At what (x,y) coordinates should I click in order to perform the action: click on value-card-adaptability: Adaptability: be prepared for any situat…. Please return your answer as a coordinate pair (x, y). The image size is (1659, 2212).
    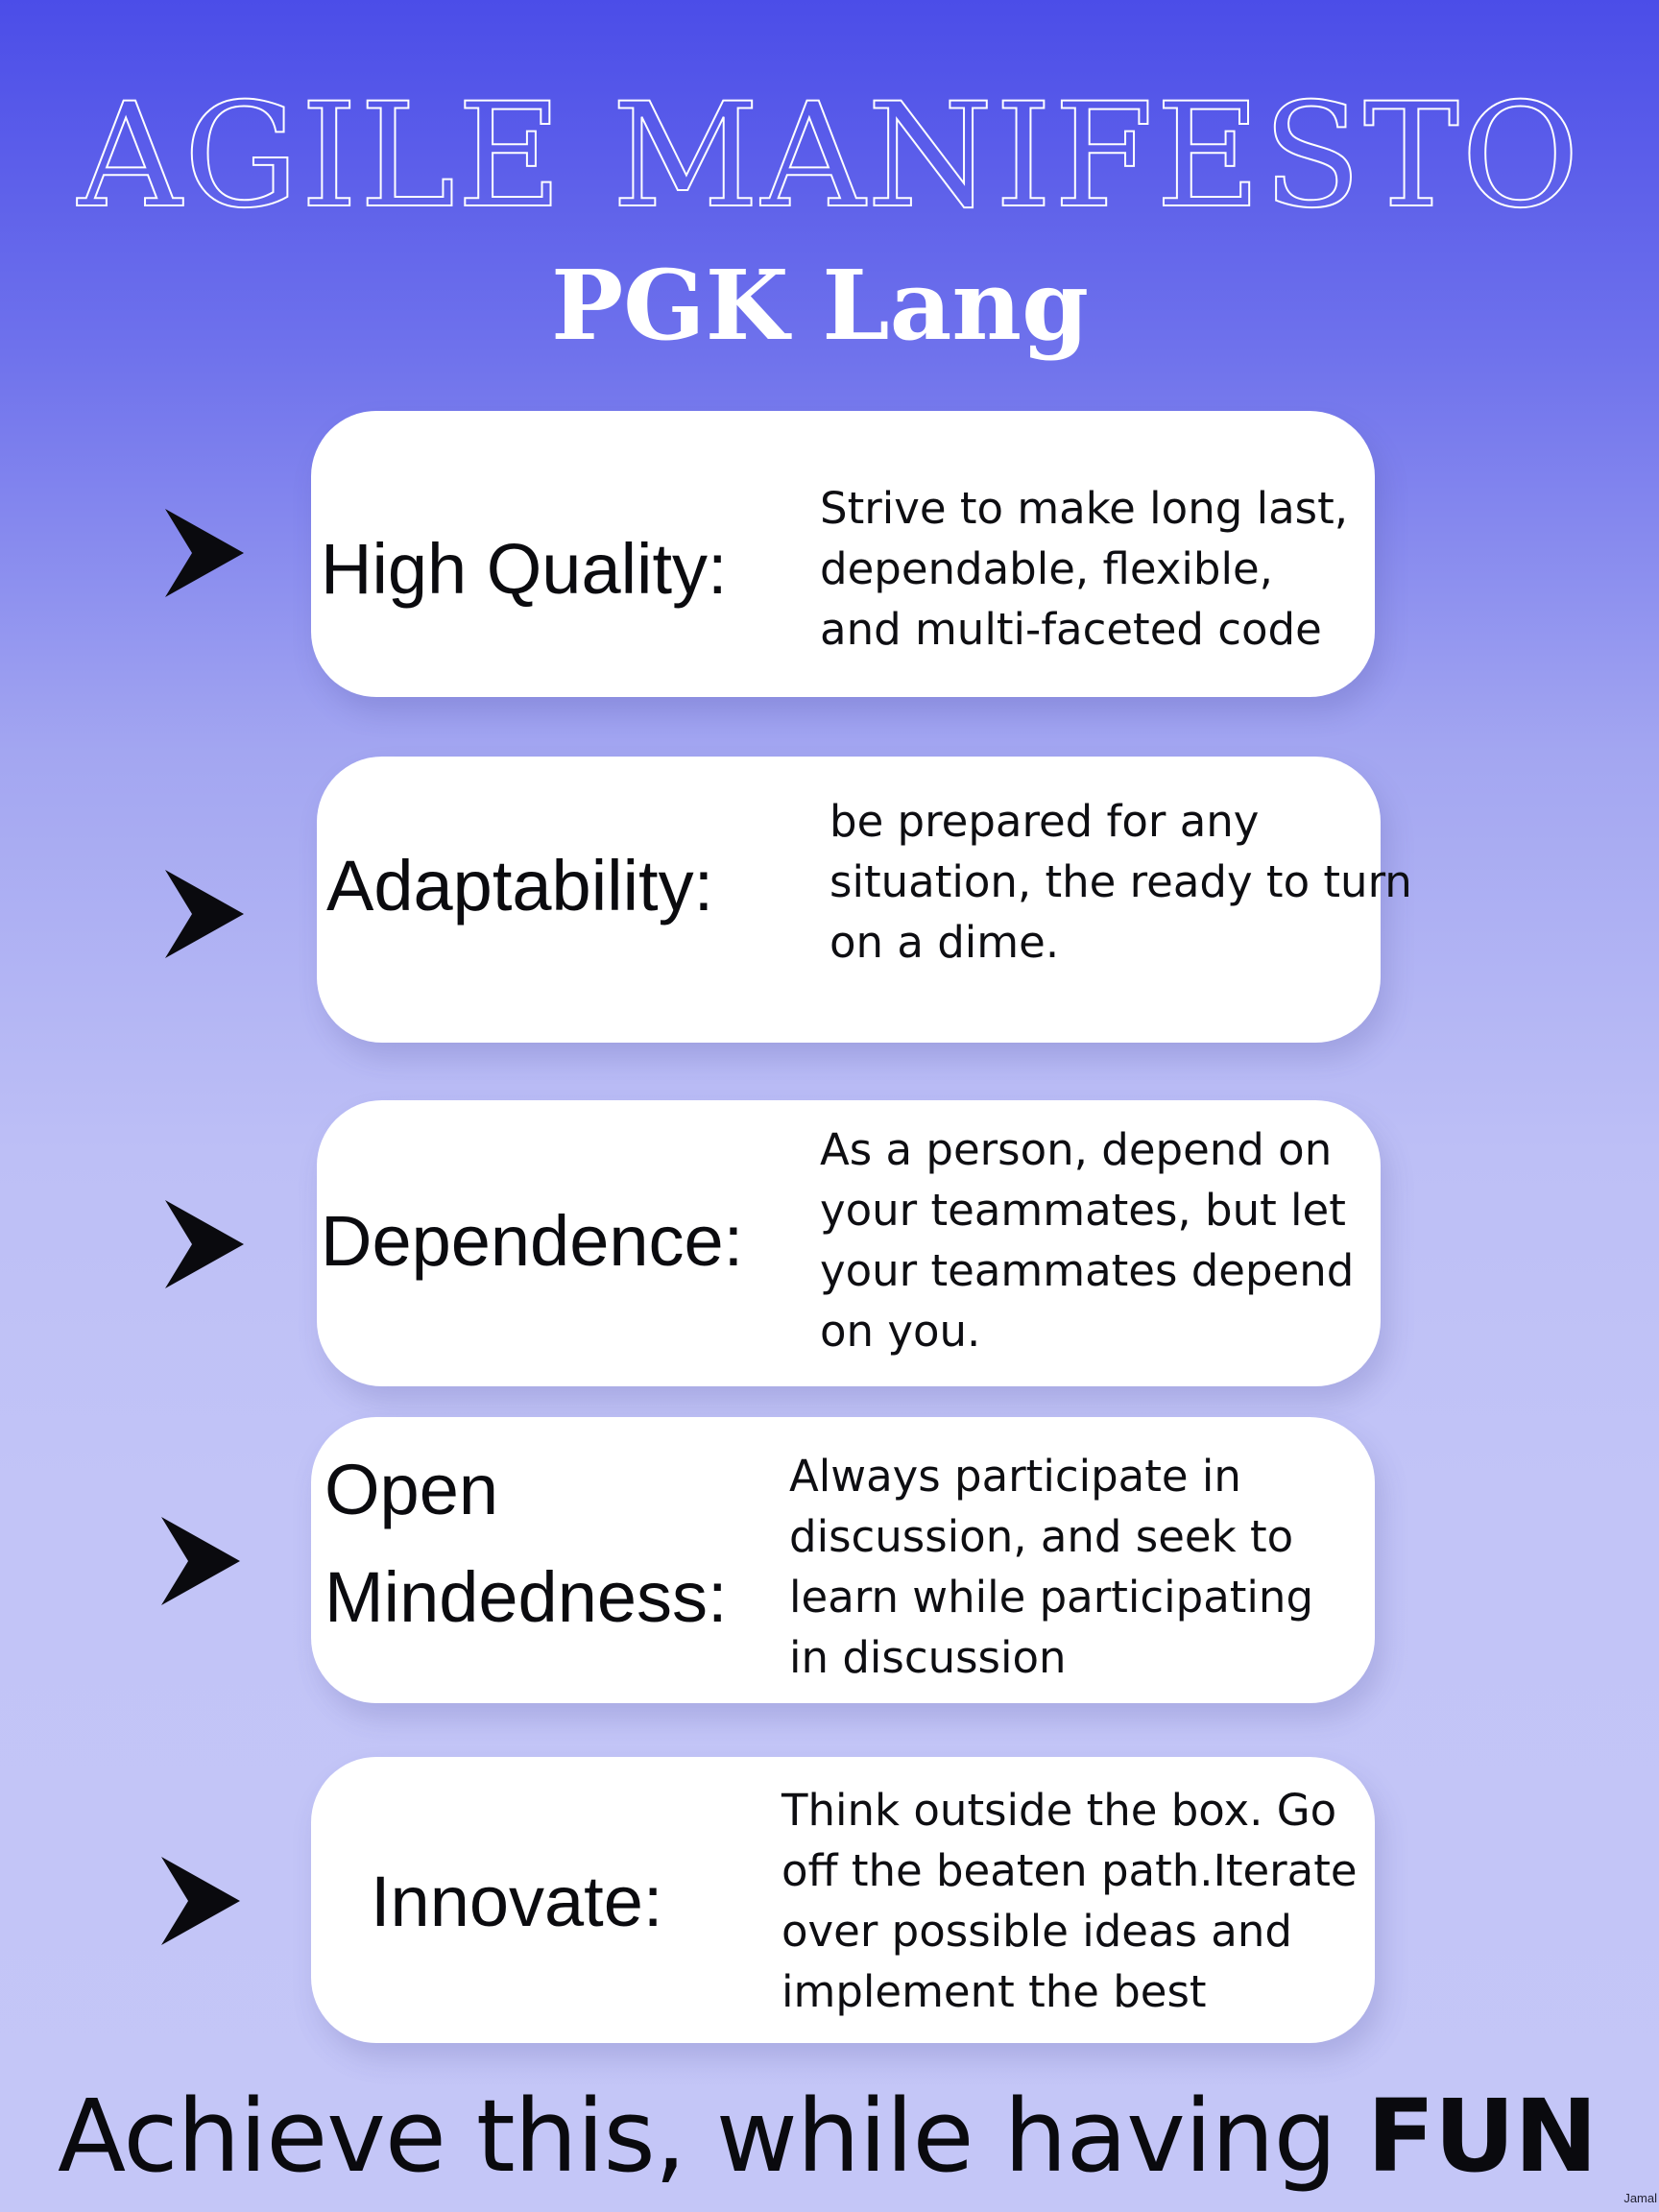
    Looking at the image, I should click on (864, 900).